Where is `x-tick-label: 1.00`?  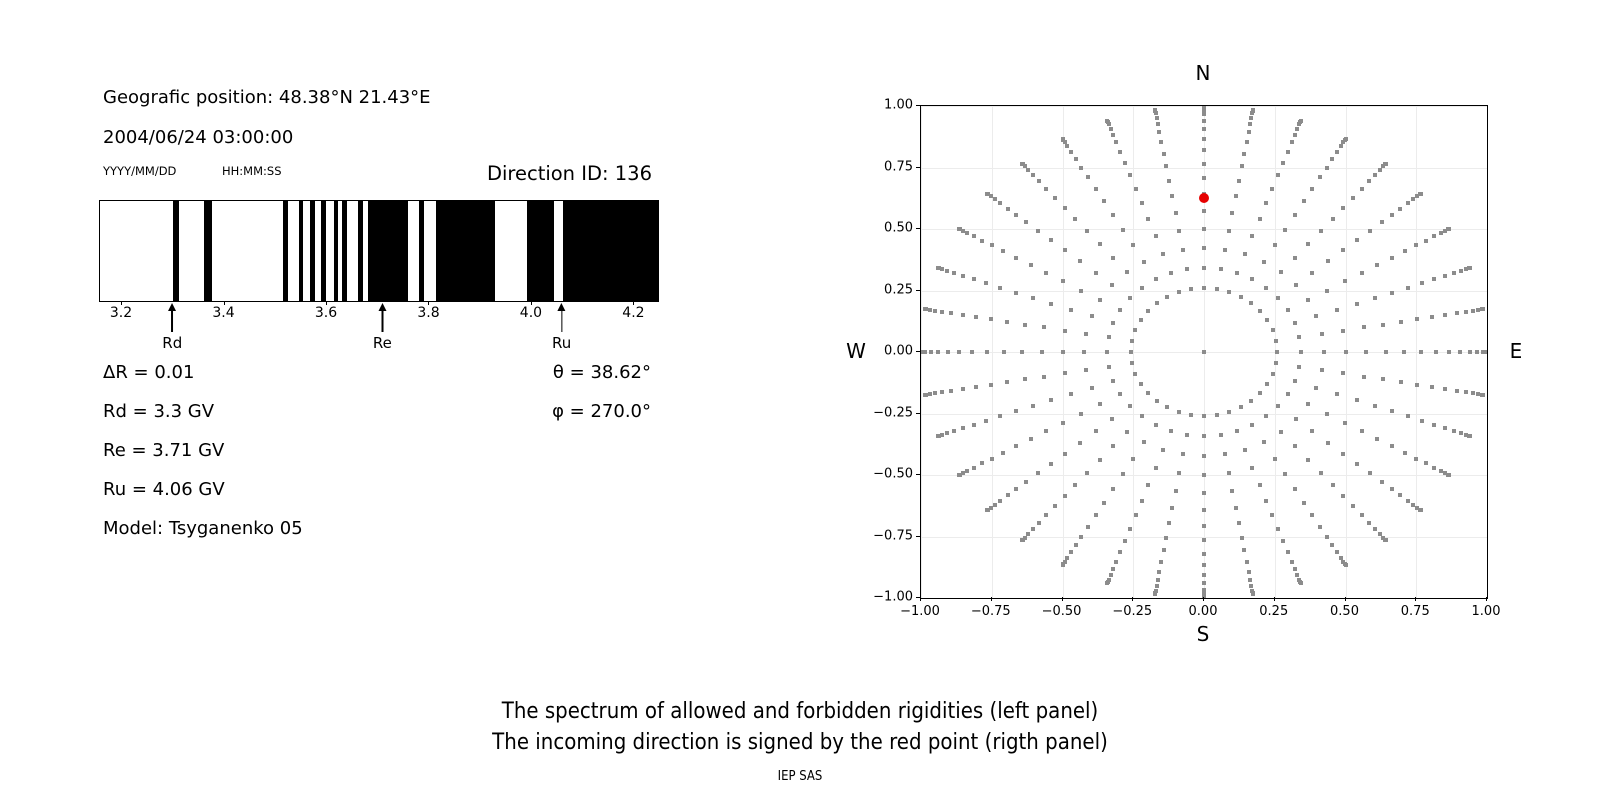 x-tick-label: 1.00 is located at coordinates (1486, 611).